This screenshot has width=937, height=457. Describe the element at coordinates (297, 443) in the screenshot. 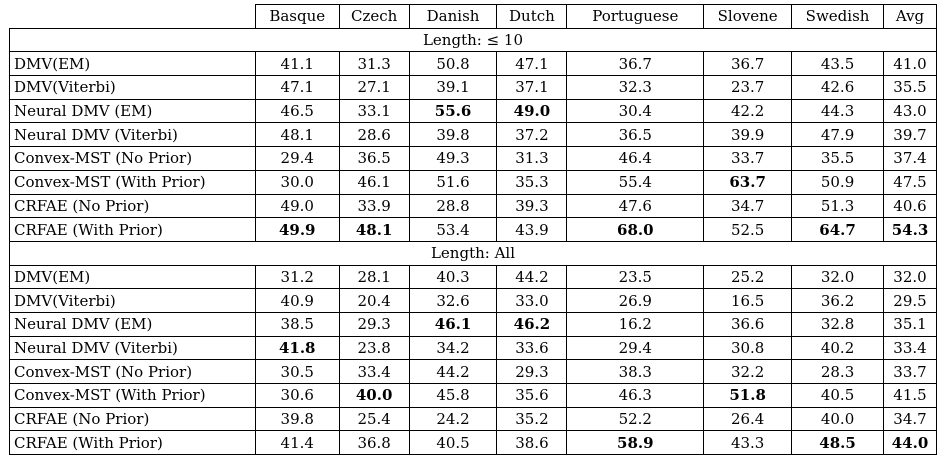

I see `score-cell: 41.4` at that location.